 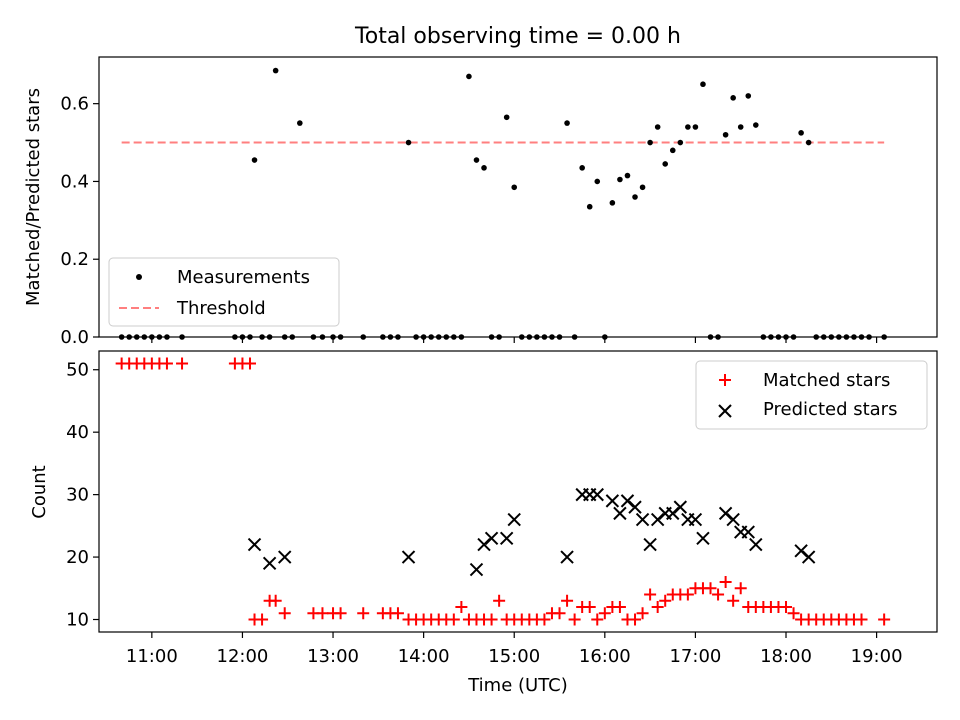 What do you see at coordinates (77, 620) in the screenshot?
I see `y-tick-label: 10` at bounding box center [77, 620].